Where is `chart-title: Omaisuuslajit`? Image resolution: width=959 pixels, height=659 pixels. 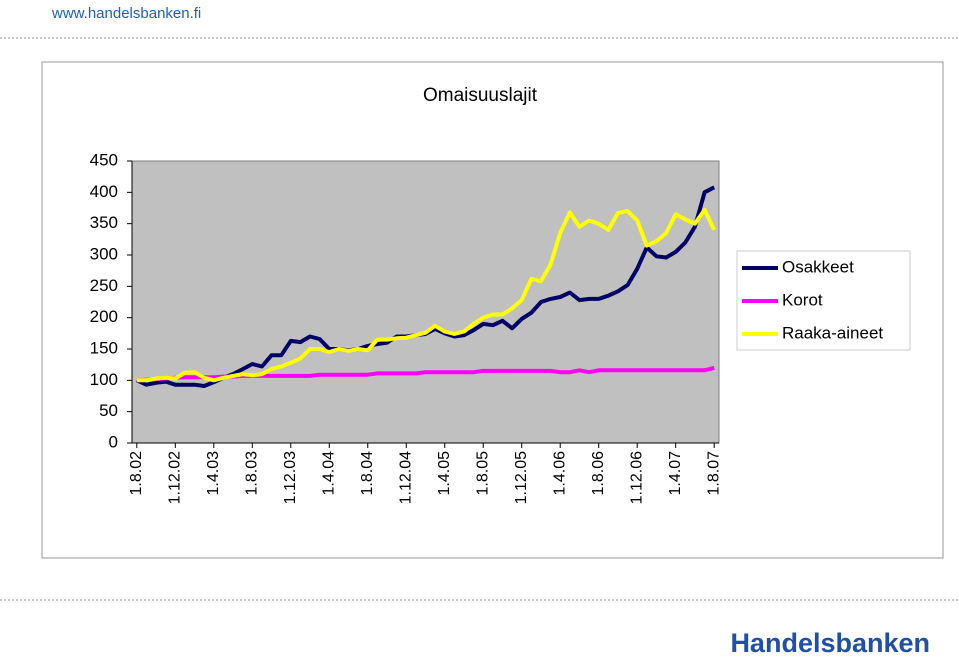 chart-title: Omaisuuslajit is located at coordinates (480, 95).